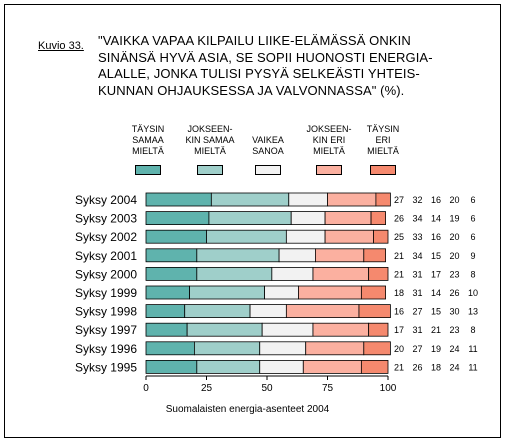  Describe the element at coordinates (417, 200) in the screenshot. I see `data-label: 32` at that location.